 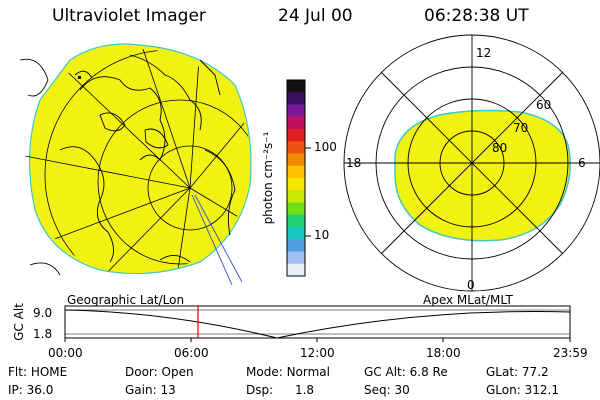 What do you see at coordinates (150, 390) in the screenshot?
I see `status-gain: Gain: 13` at bounding box center [150, 390].